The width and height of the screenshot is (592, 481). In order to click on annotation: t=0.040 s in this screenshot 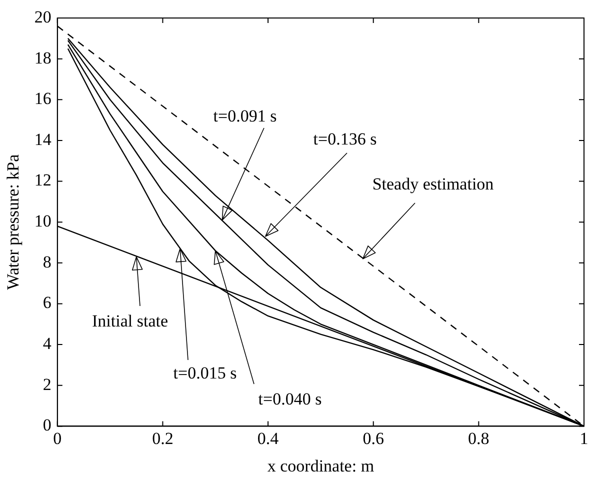, I will do `click(290, 398)`.